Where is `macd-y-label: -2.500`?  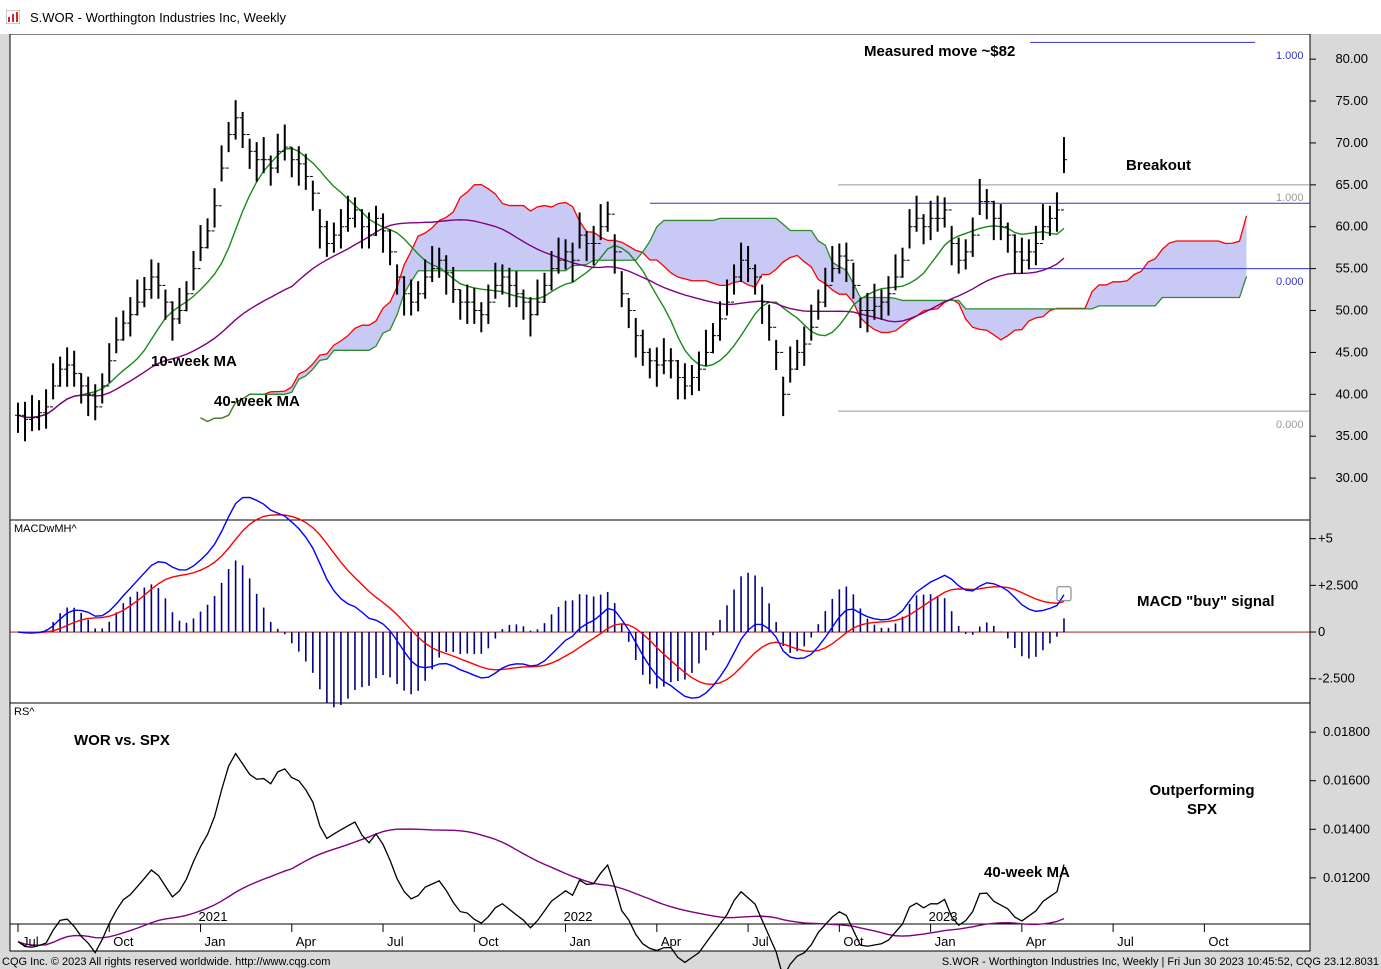
macd-y-label: -2.500 is located at coordinates (1336, 678).